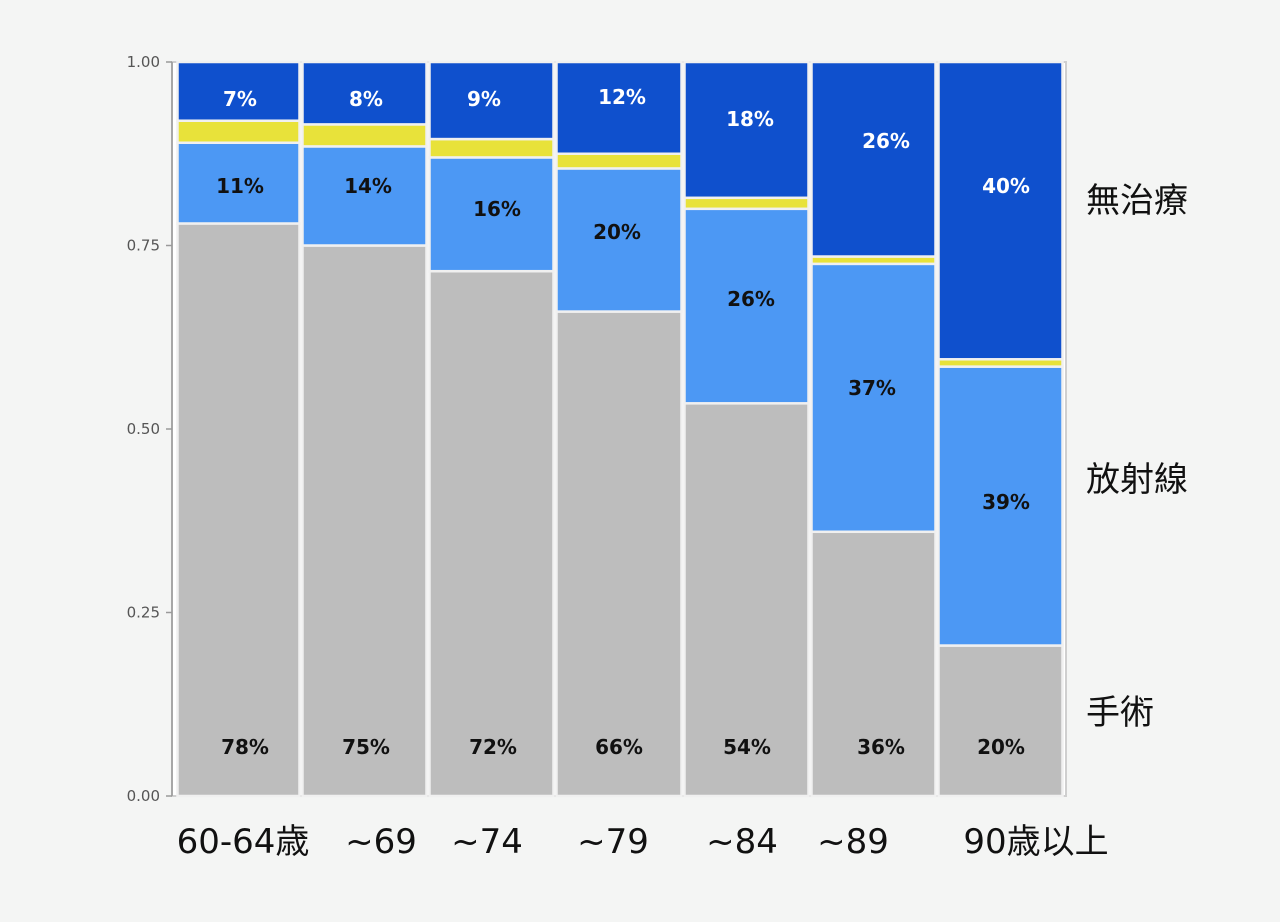 The image size is (1280, 922). I want to click on x-category-label: ~79, so click(613, 842).